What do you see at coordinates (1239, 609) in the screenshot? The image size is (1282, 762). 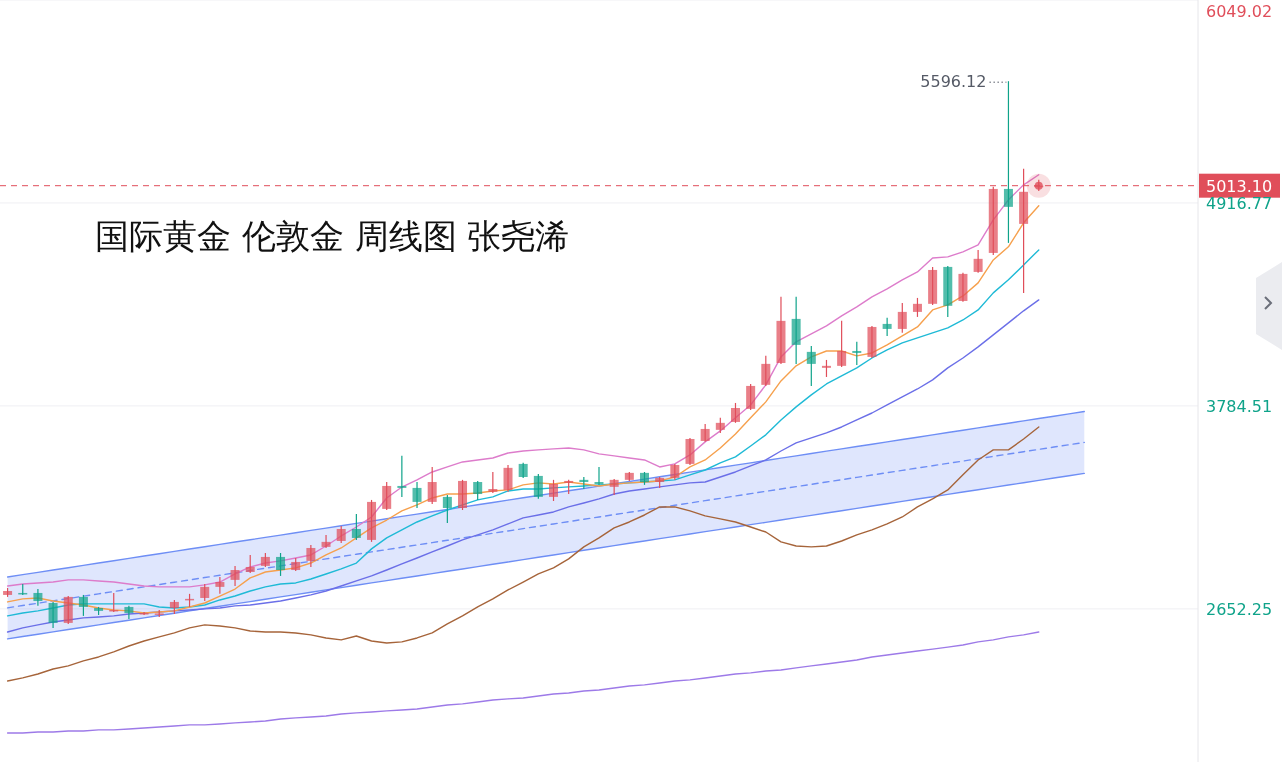 I see `y-tick-label: 2652.25` at bounding box center [1239, 609].